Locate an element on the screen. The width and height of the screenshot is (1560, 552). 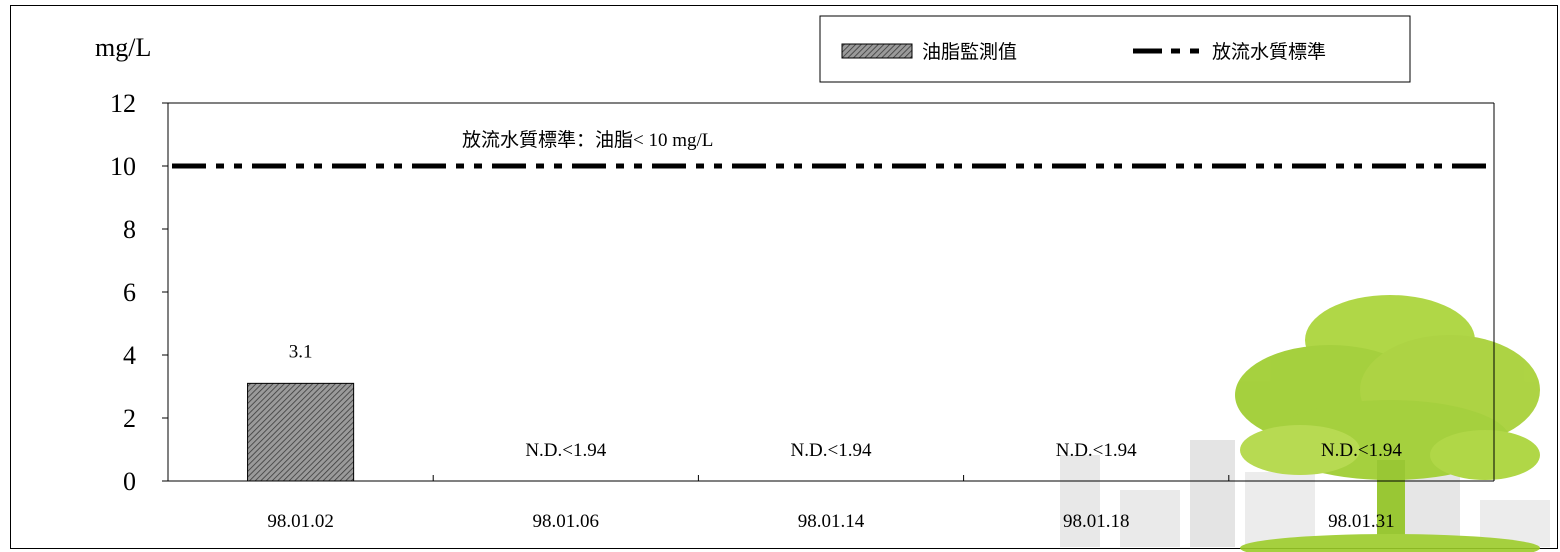
x-tick-label: 98.01.06 is located at coordinates (566, 521).